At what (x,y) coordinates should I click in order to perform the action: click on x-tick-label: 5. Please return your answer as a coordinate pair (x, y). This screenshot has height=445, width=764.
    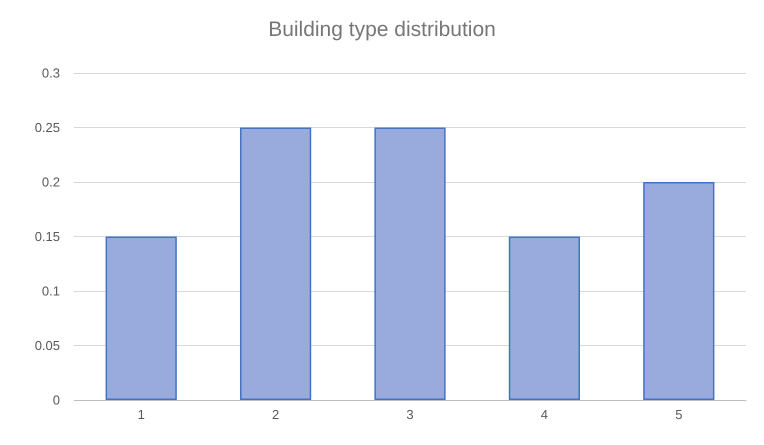
    Looking at the image, I should click on (678, 414).